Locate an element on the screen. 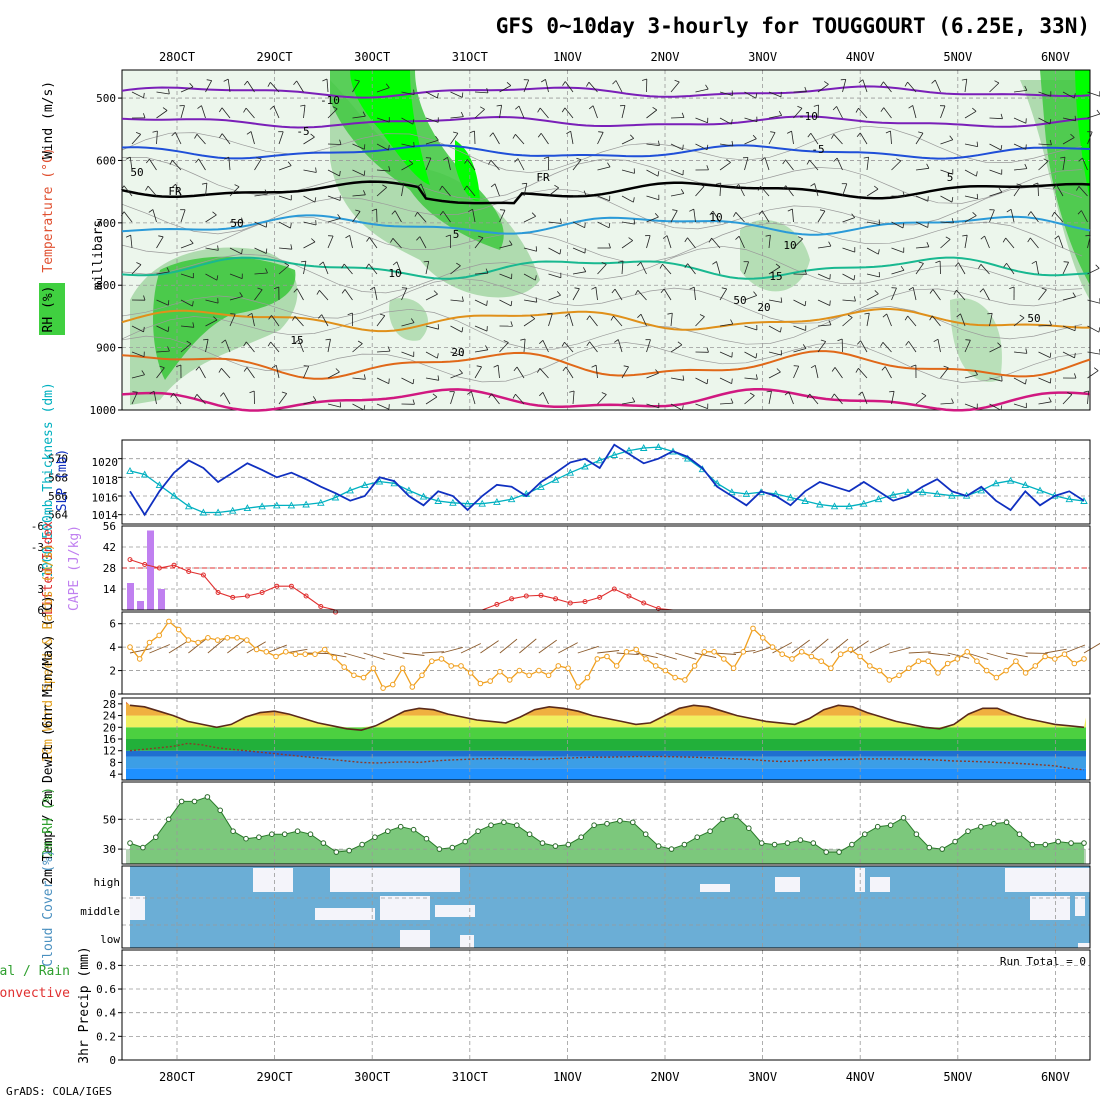  isotherm-label: 10 is located at coordinates (789, 245).